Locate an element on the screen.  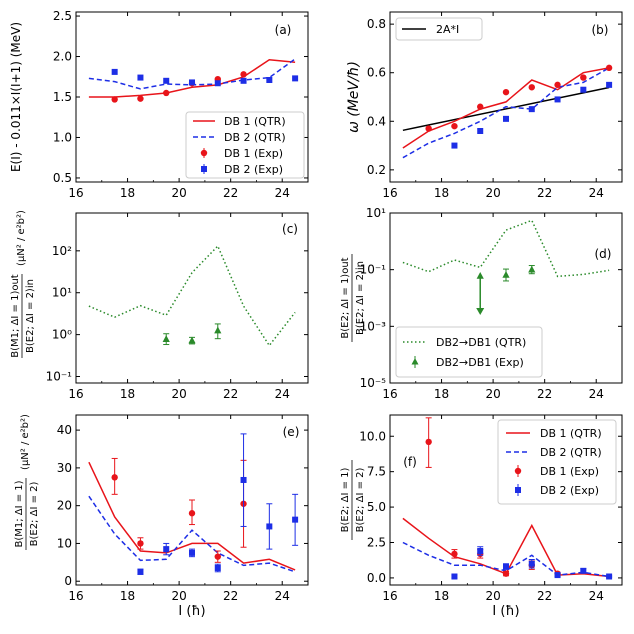
y-axis-numerator: B(E2; ΔI = 1)out is located at coordinates (345, 297).